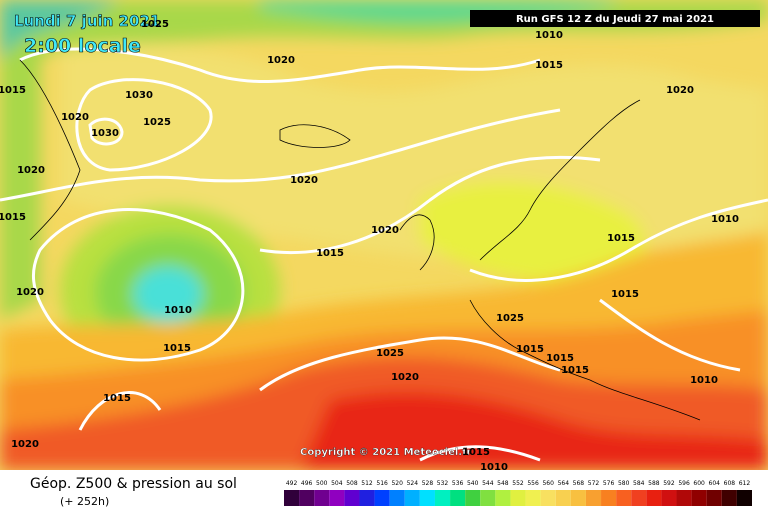 This screenshot has width=768, height=512. I want to click on scale-label: 576, so click(609, 483).